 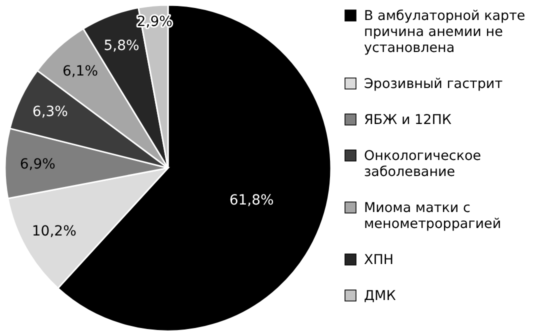 I want to click on legend-label: Миома матки с менометроррагией, so click(x=433, y=216).